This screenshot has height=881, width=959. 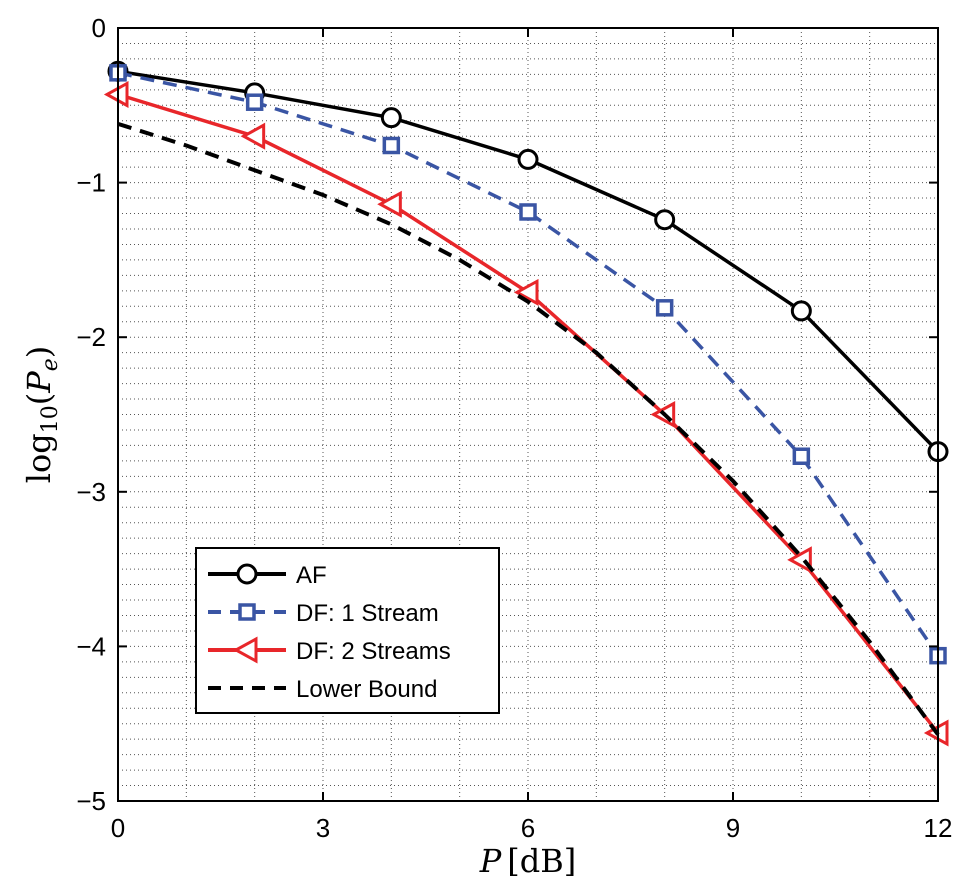 What do you see at coordinates (91, 183) in the screenshot?
I see `y-tick-label: −1` at bounding box center [91, 183].